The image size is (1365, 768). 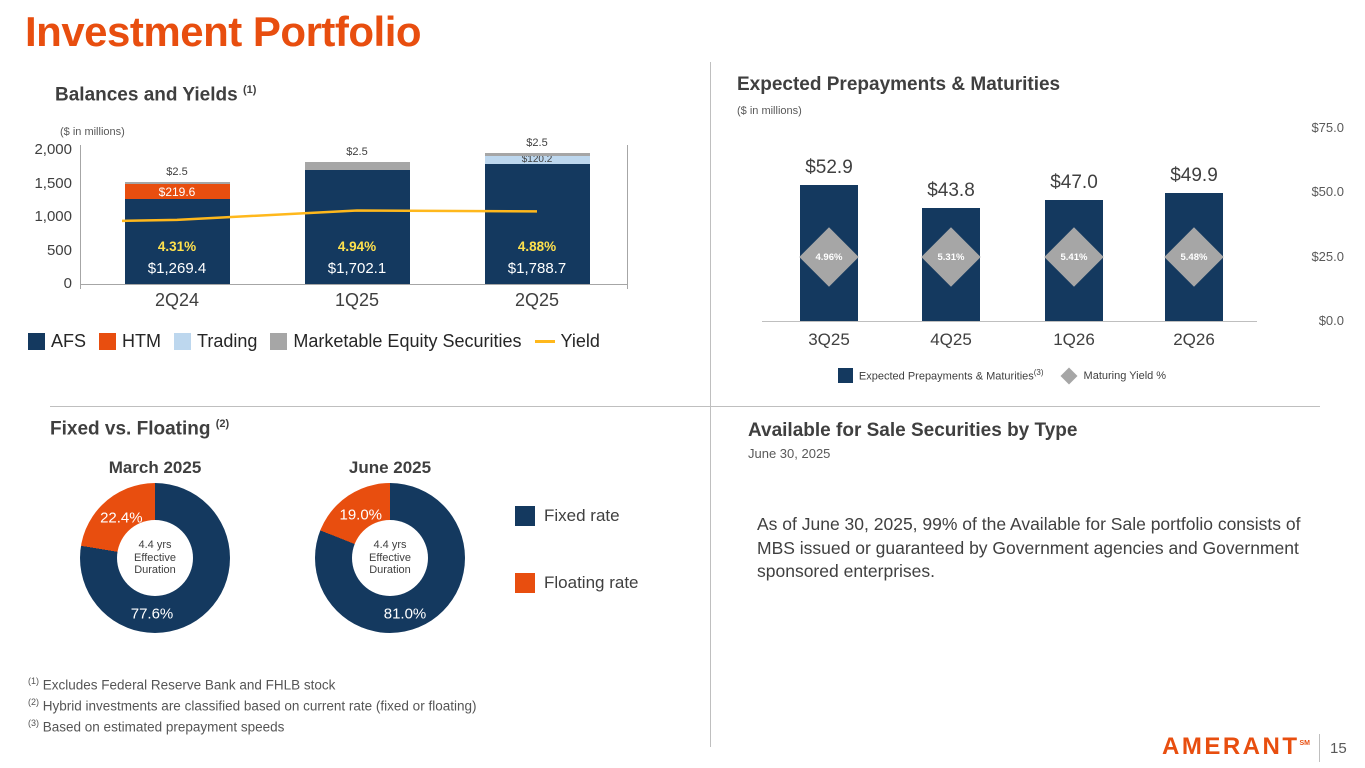 I want to click on donut-center-text: Duration, so click(x=390, y=570).